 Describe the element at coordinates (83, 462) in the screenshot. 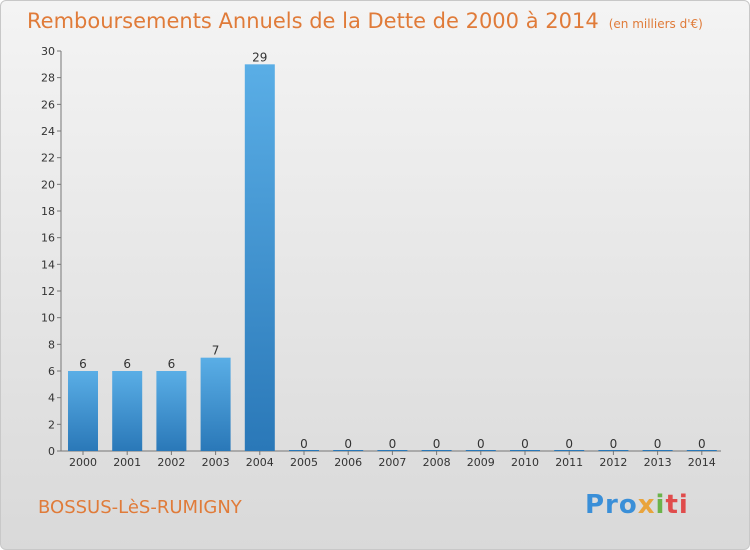

I see `x-tick-label: 2000` at that location.